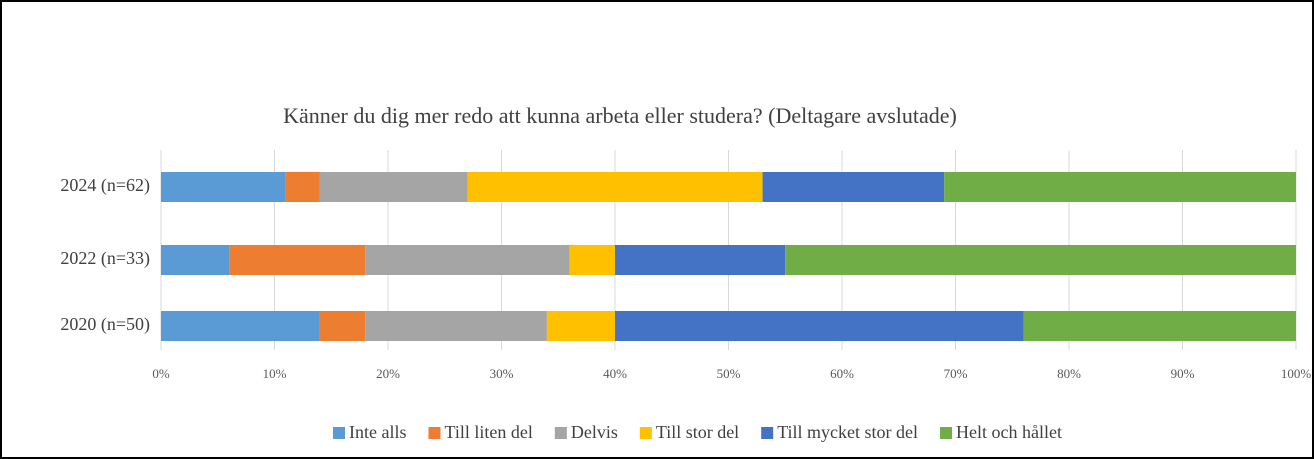 The height and width of the screenshot is (459, 1314). Describe the element at coordinates (729, 373) in the screenshot. I see `x-tick-label: 50%` at that location.